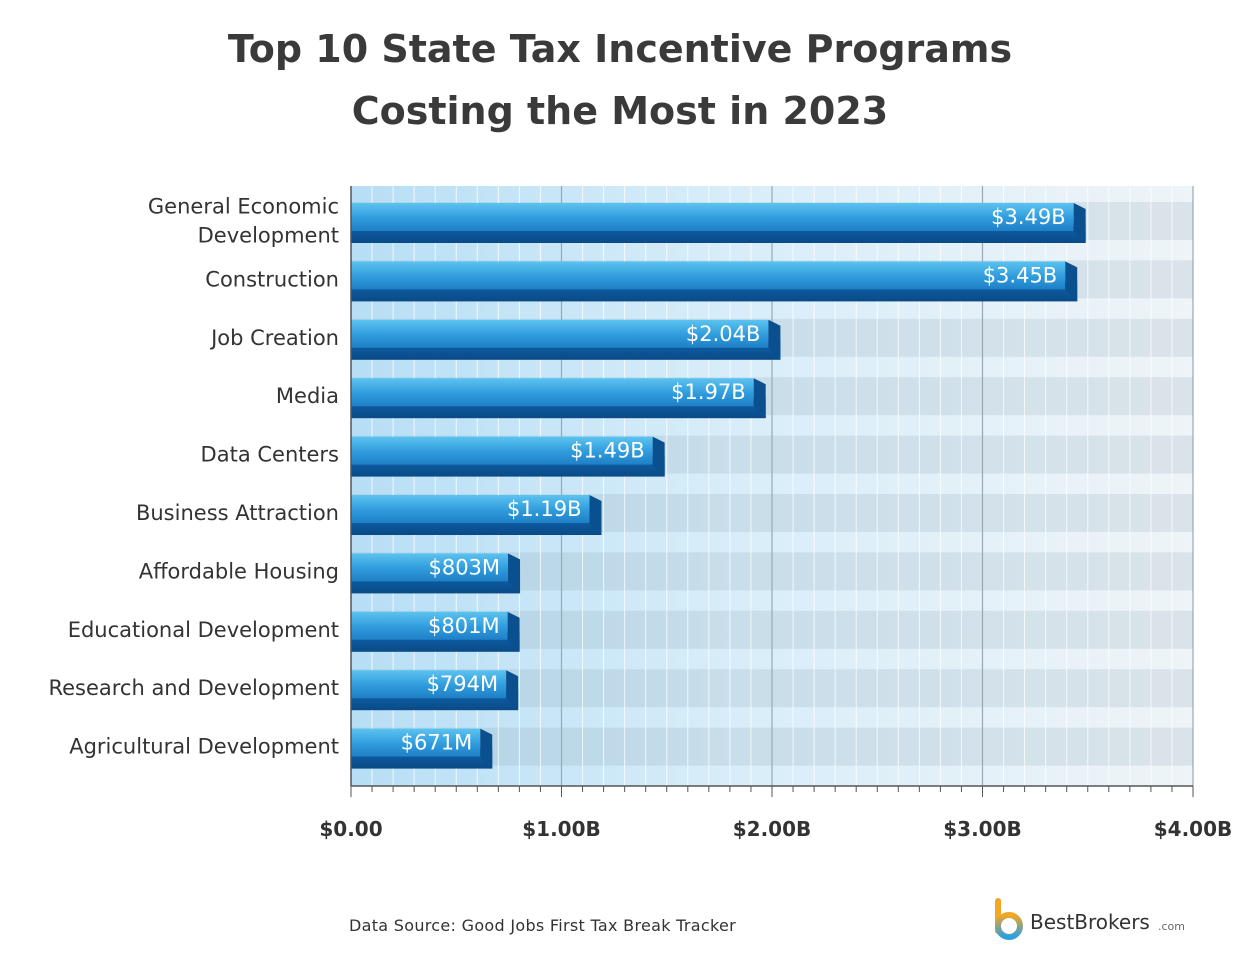  I want to click on category-label: General Economic, so click(243, 207).